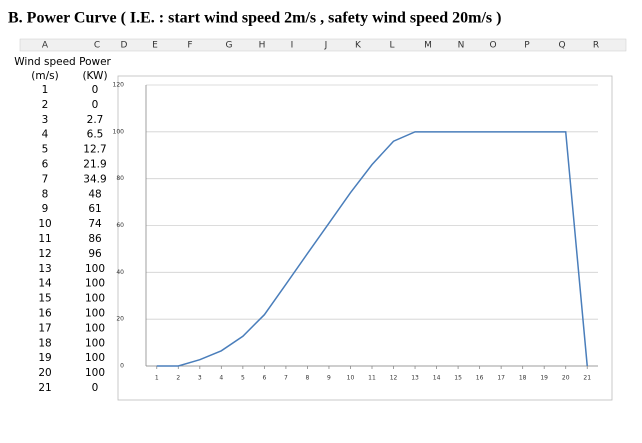  I want to click on cell: 20, so click(44, 373).